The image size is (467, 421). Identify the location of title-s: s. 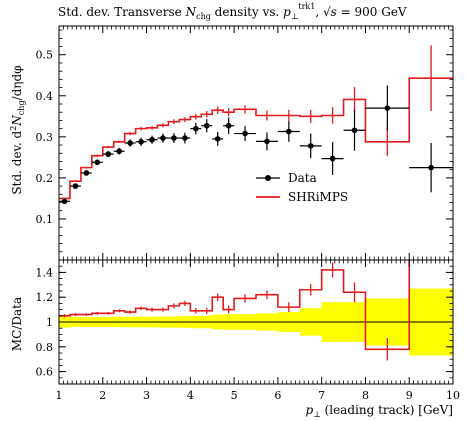
(334, 12).